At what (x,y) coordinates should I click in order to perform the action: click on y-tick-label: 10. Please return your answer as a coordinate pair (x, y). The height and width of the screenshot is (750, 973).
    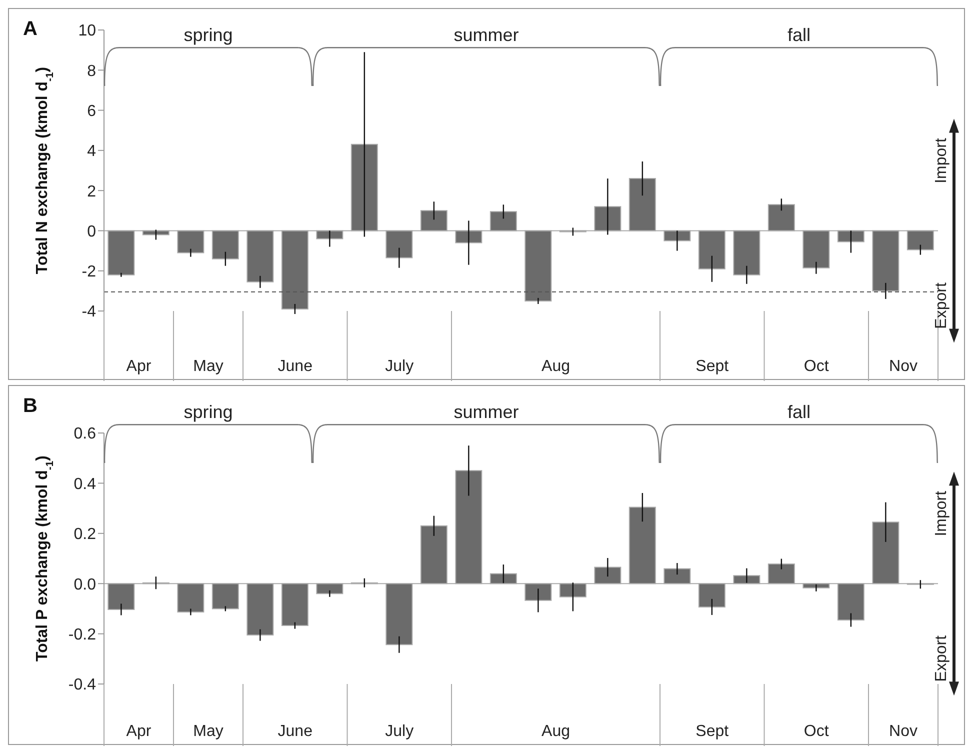
    Looking at the image, I should click on (87, 31).